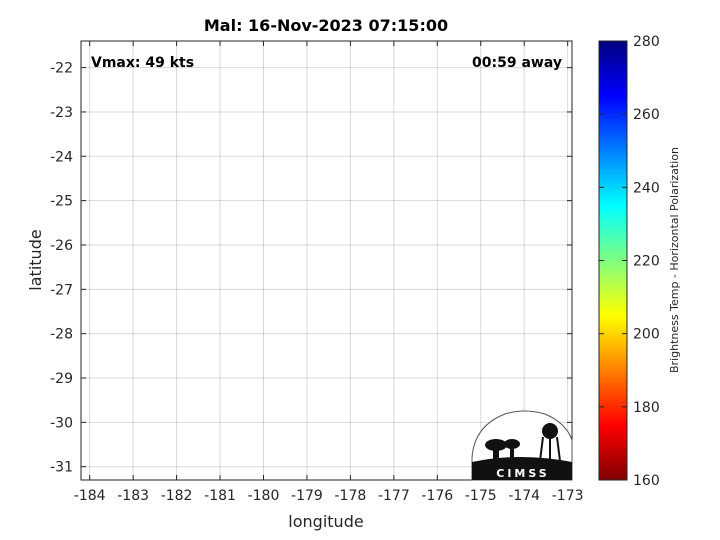 The width and height of the screenshot is (720, 540). What do you see at coordinates (646, 481) in the screenshot?
I see `colorbar-tick-label: 160` at bounding box center [646, 481].